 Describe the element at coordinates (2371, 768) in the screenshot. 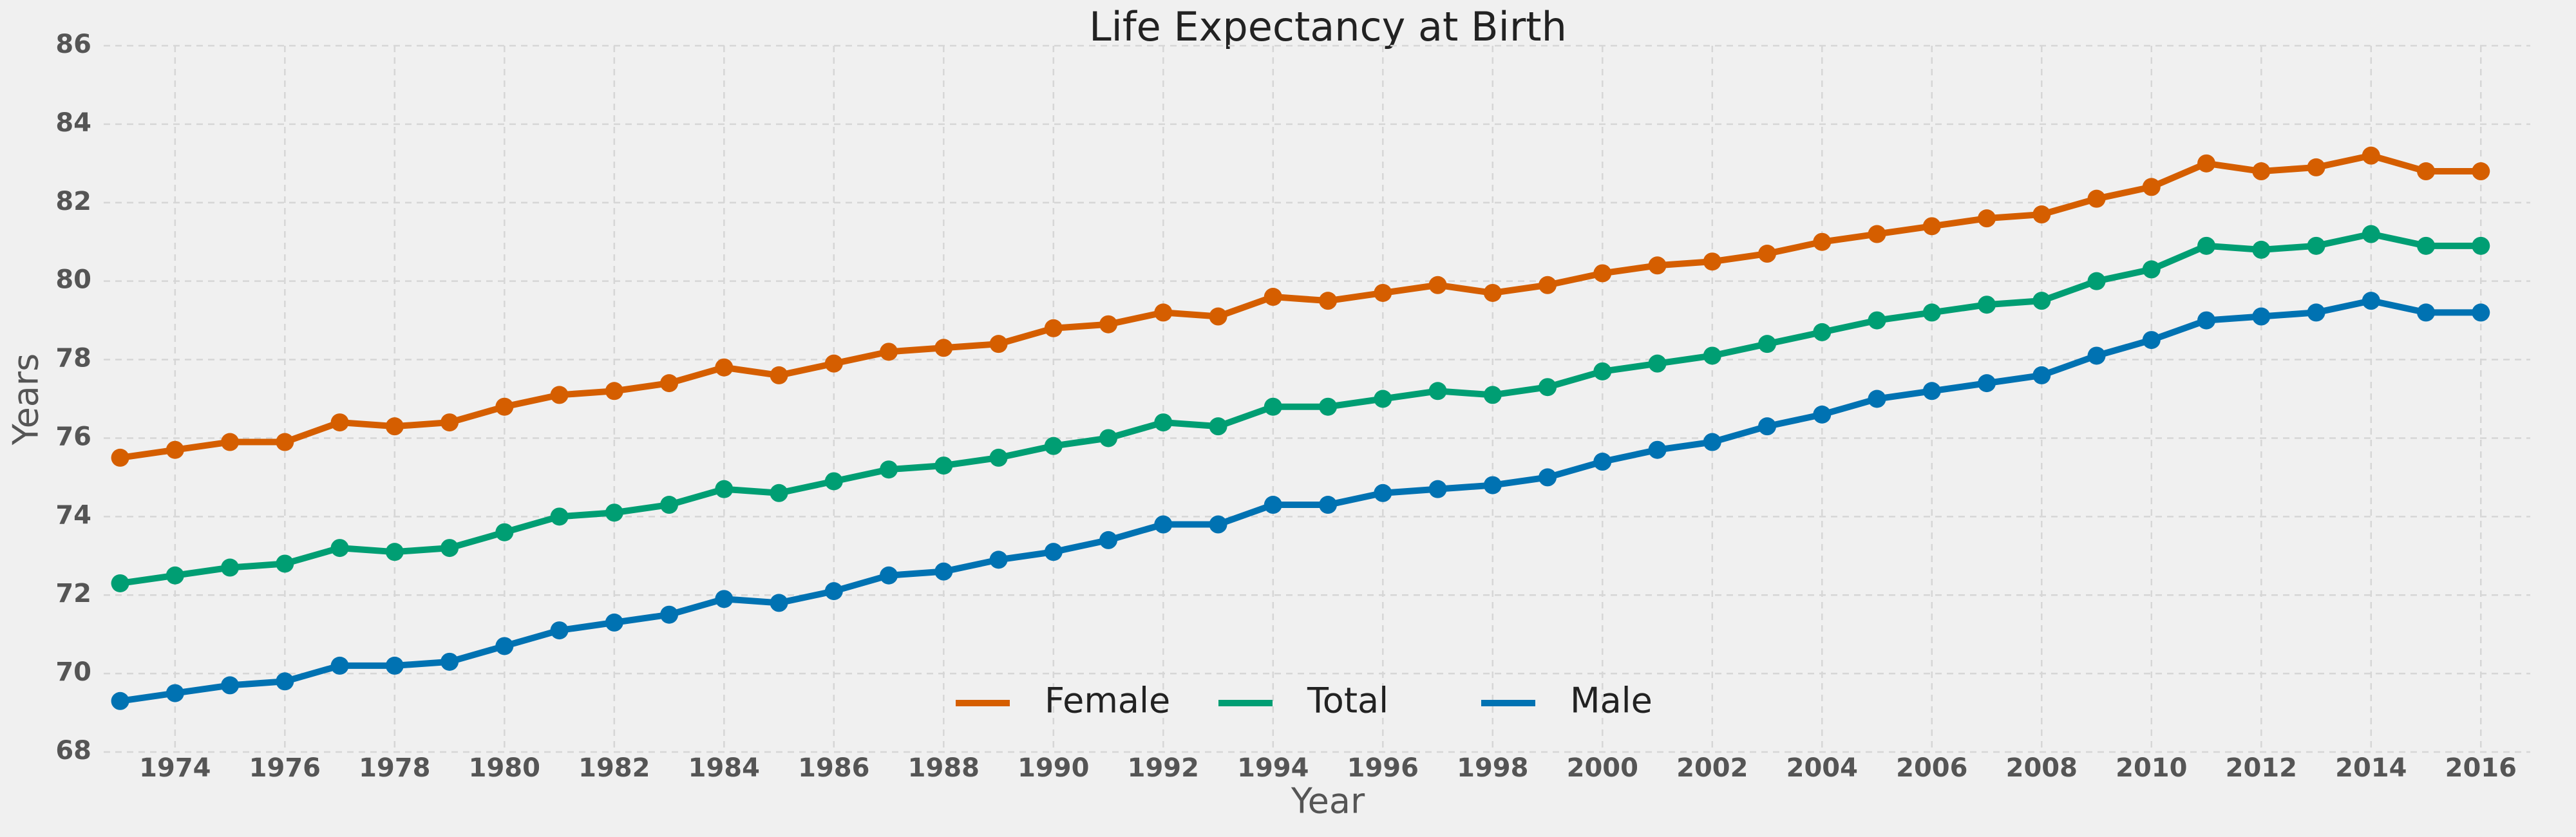

I see `x-tick-label: 2014` at that location.